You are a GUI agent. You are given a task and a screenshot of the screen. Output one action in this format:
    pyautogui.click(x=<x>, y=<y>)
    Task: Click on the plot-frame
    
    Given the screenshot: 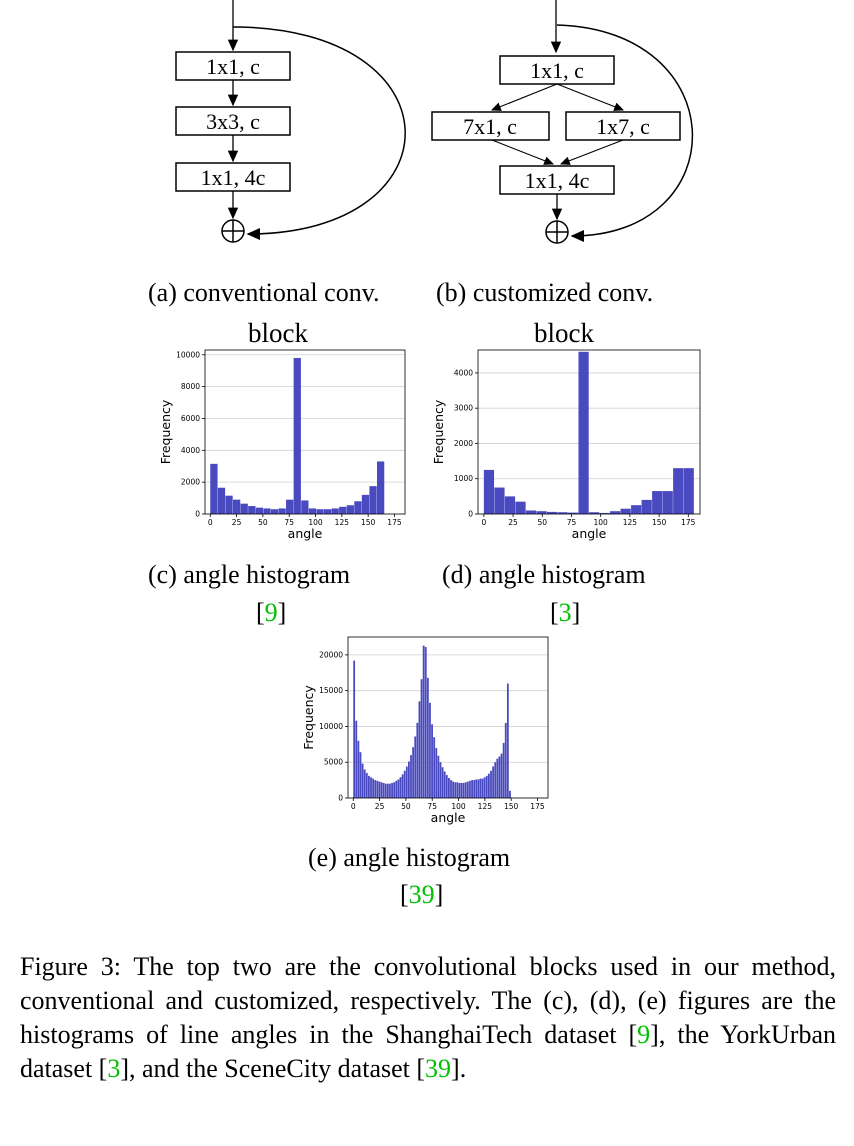 What is the action you would take?
    pyautogui.click(x=448, y=717)
    